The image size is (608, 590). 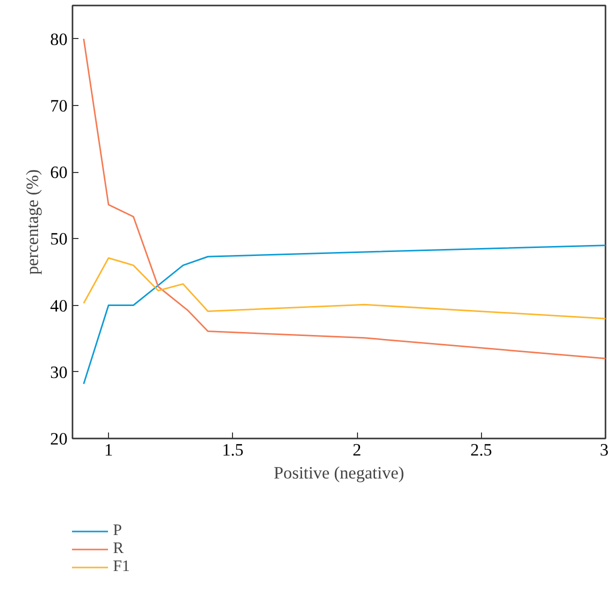 I want to click on y-tick-label: 70, so click(x=59, y=106).